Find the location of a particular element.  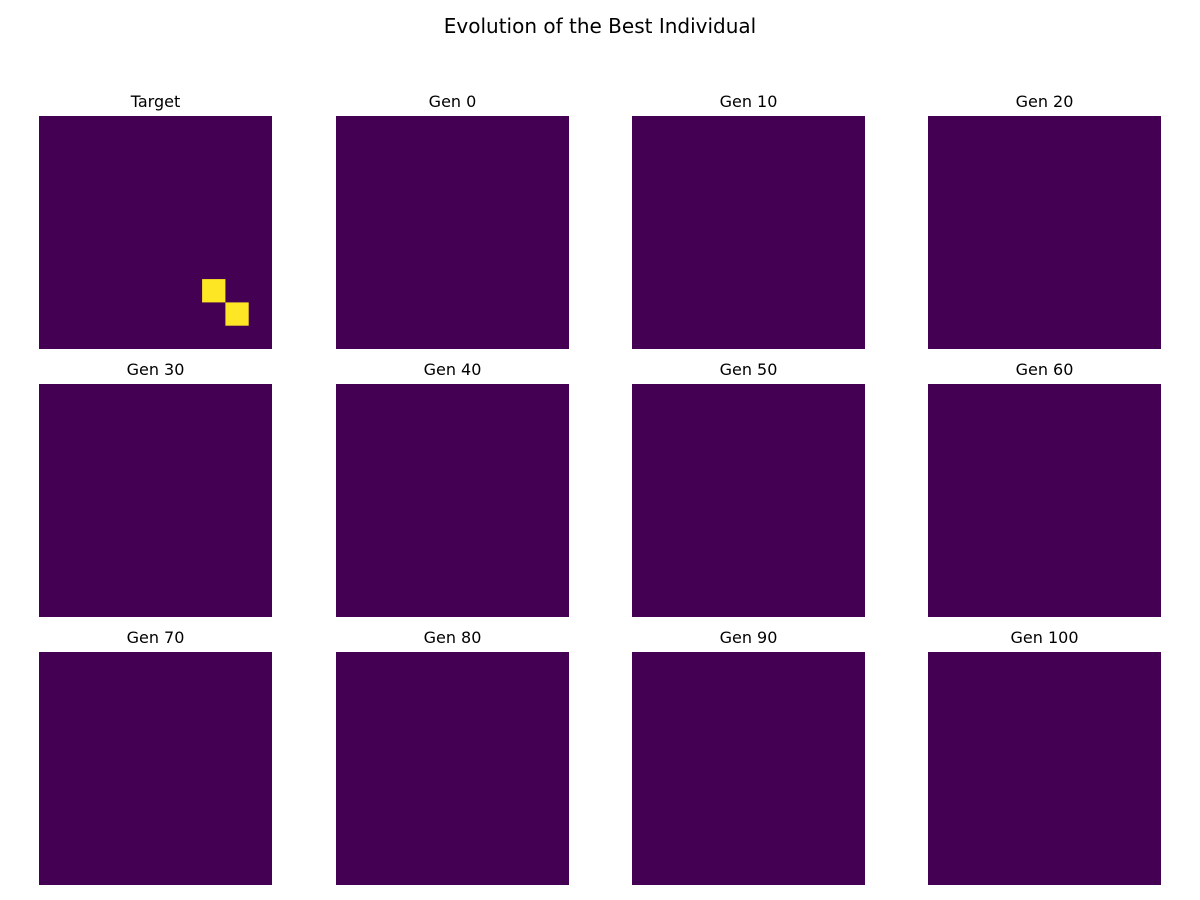

figure-title: Evolution of the Best Individual is located at coordinates (600, 26).